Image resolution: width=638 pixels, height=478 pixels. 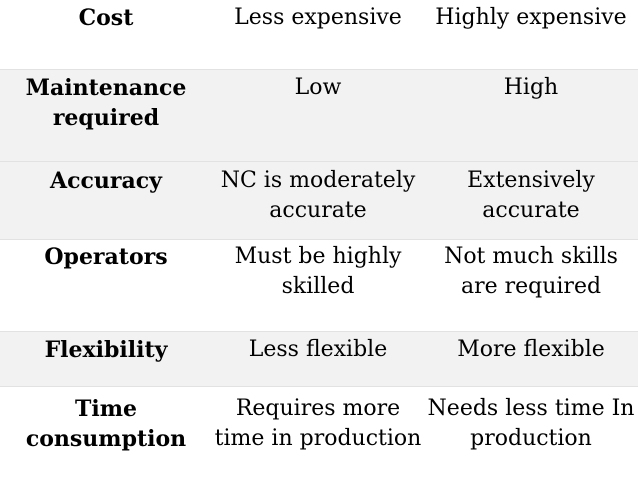 I want to click on cell-column-2: Extensively accurate, so click(x=531, y=195).